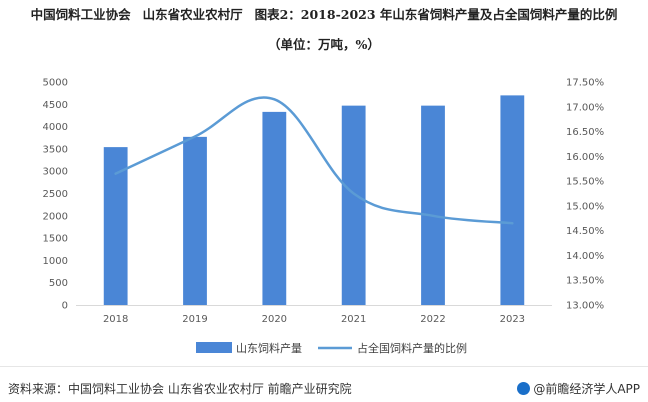 Image resolution: width=648 pixels, height=402 pixels. Describe the element at coordinates (180, 389) in the screenshot. I see `source-note: 资料来源：中国饲料工业协会 山东省农业农村厅 前瞻产业研究院` at that location.